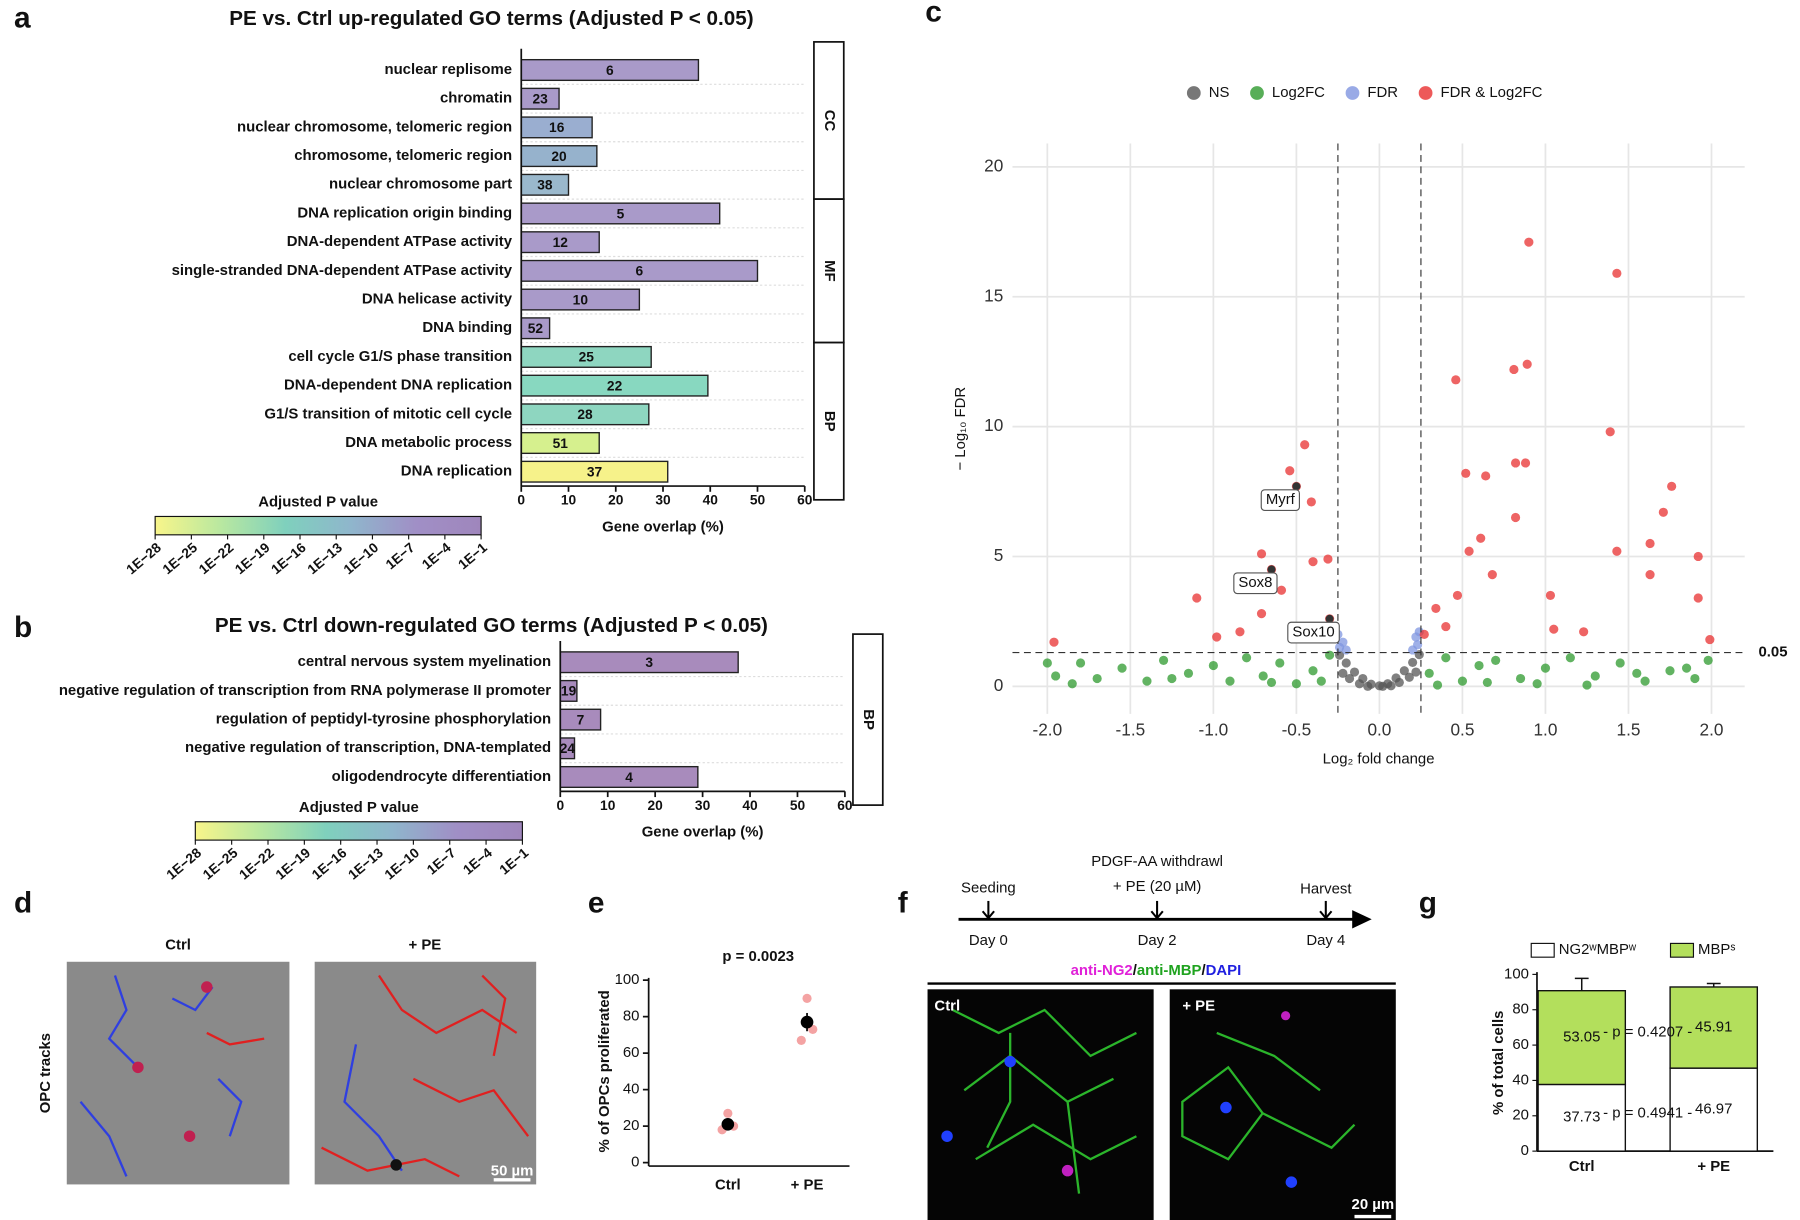 This screenshot has height=1220, width=1800. What do you see at coordinates (1647, 1113) in the screenshot?
I see `p-value-label: - p = 0.4941 -` at bounding box center [1647, 1113].